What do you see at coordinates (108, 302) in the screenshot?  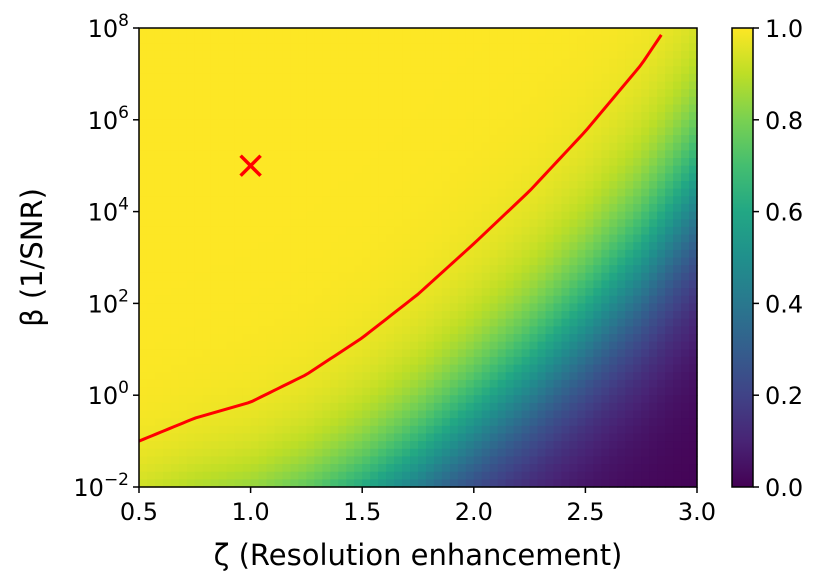 I see `y-tick-label: 102` at bounding box center [108, 302].